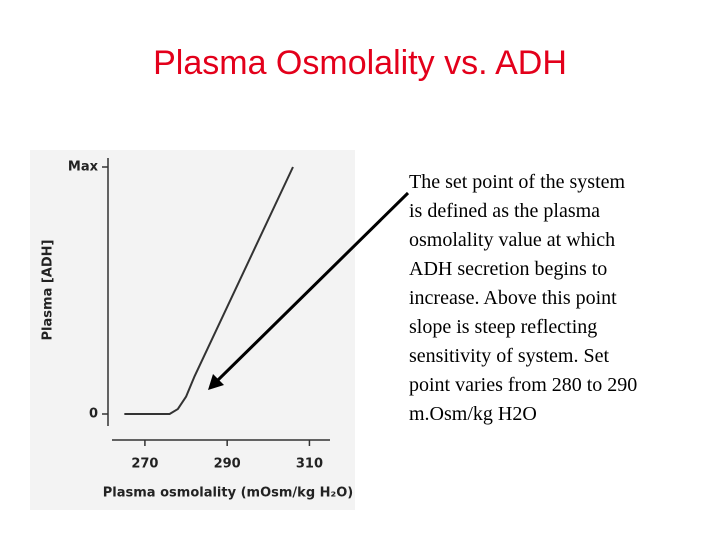  What do you see at coordinates (508, 269) in the screenshot?
I see `note-line: ADH secretion begins to` at bounding box center [508, 269].